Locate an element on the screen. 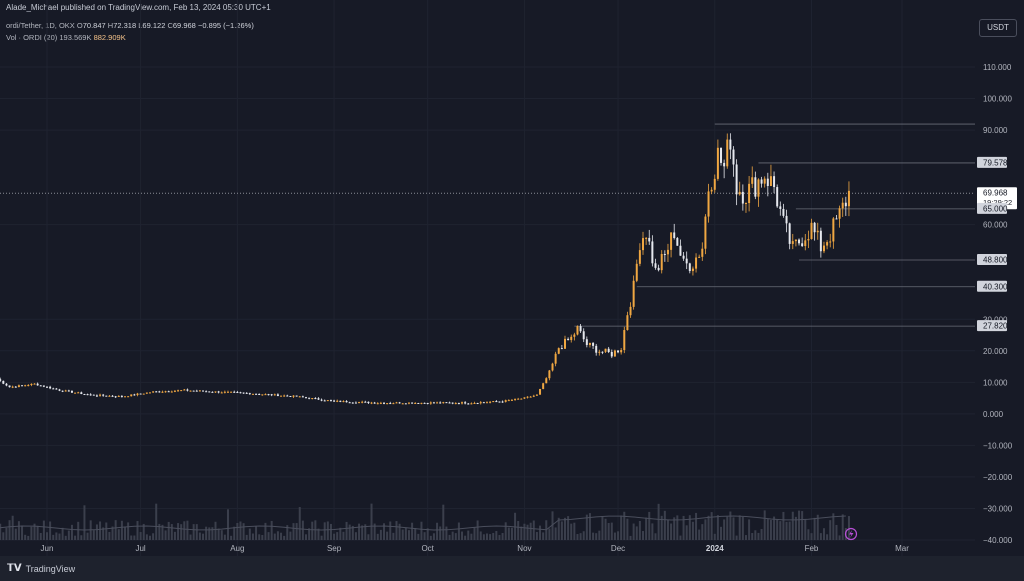  footer-bar is located at coordinates (512, 568).